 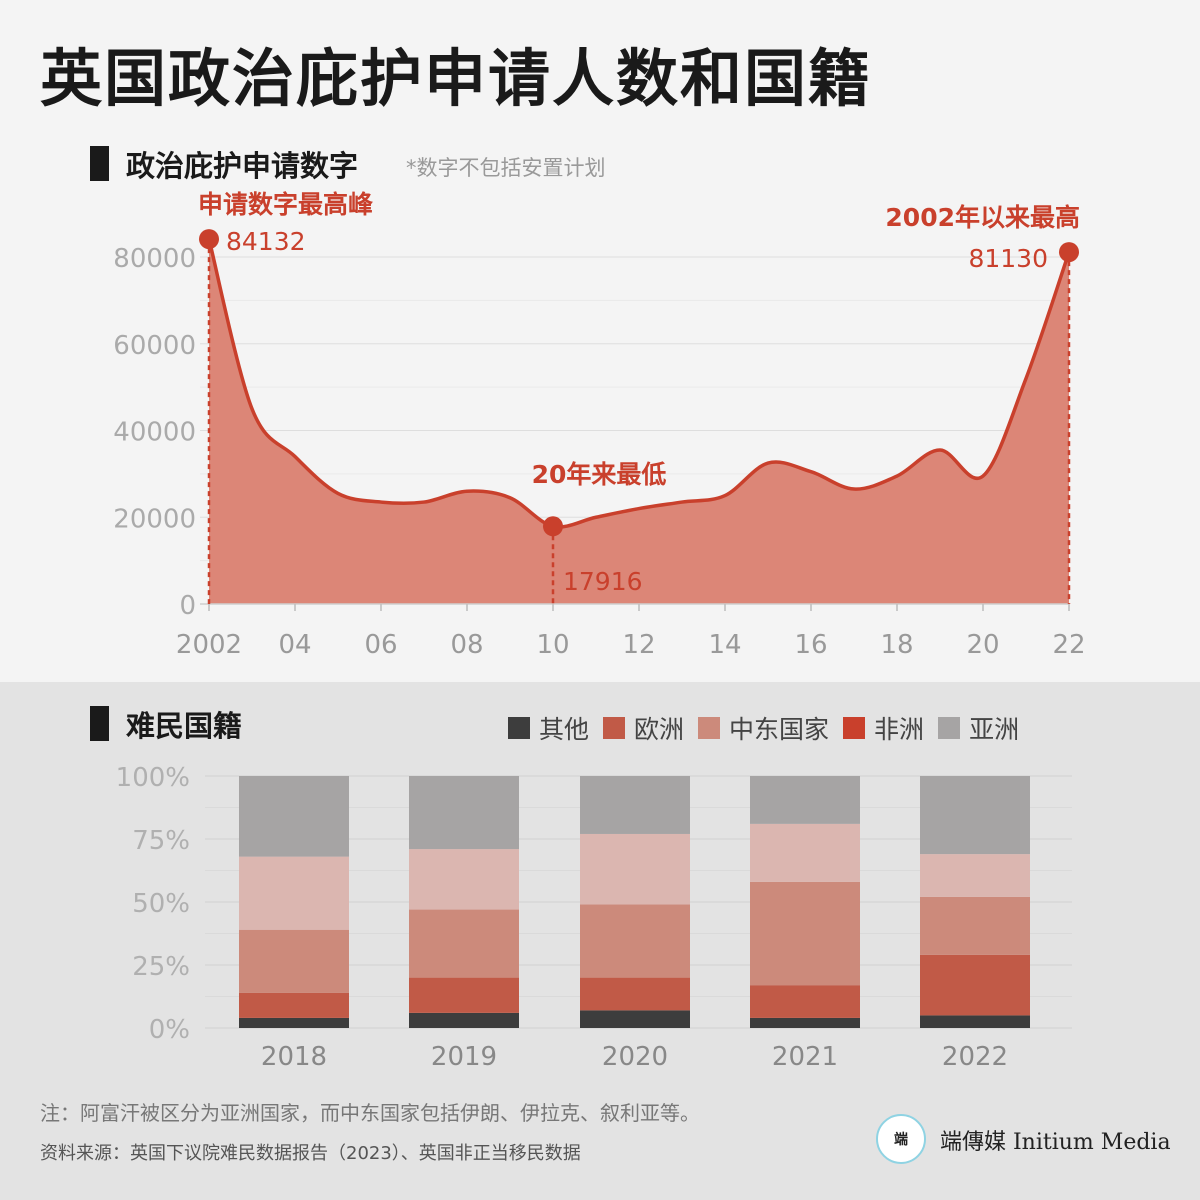 What do you see at coordinates (994, 729) in the screenshot?
I see `legend-label-asia: 亚洲` at bounding box center [994, 729].